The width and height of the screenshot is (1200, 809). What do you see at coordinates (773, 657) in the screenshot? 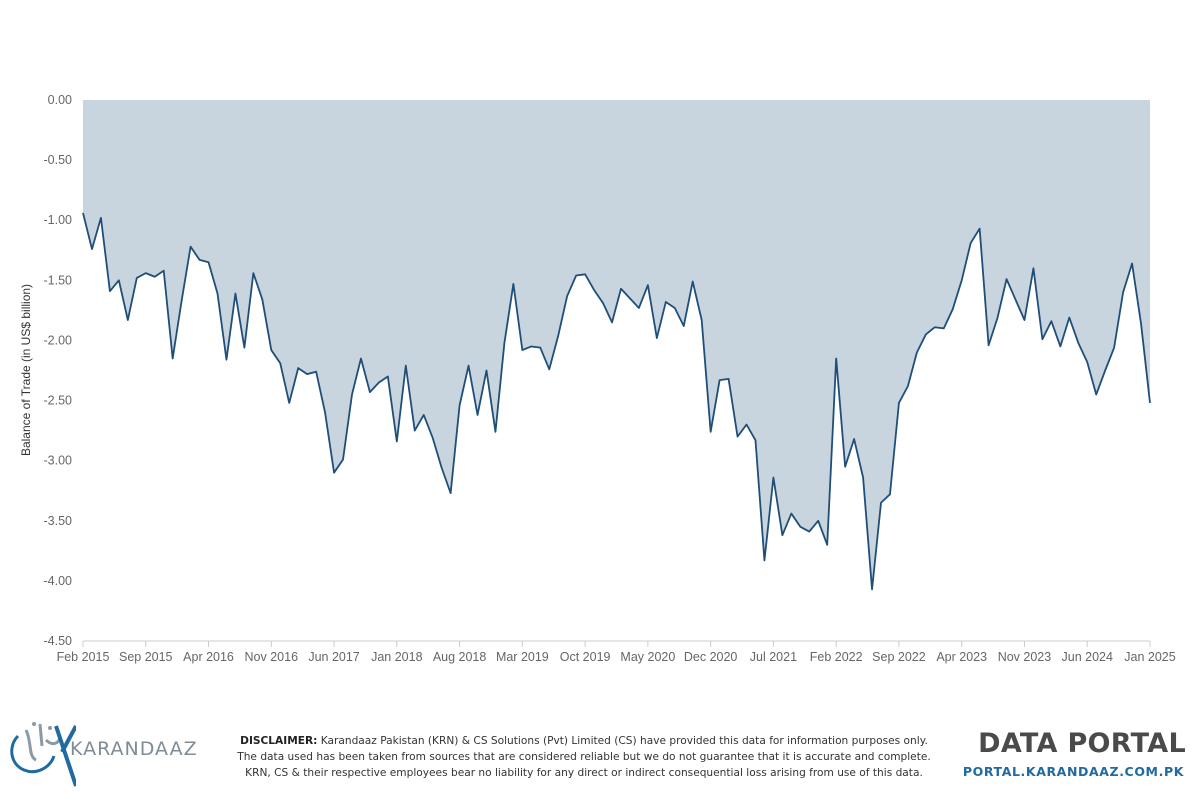
I see `x-tick-label: Jul 2021` at bounding box center [773, 657].